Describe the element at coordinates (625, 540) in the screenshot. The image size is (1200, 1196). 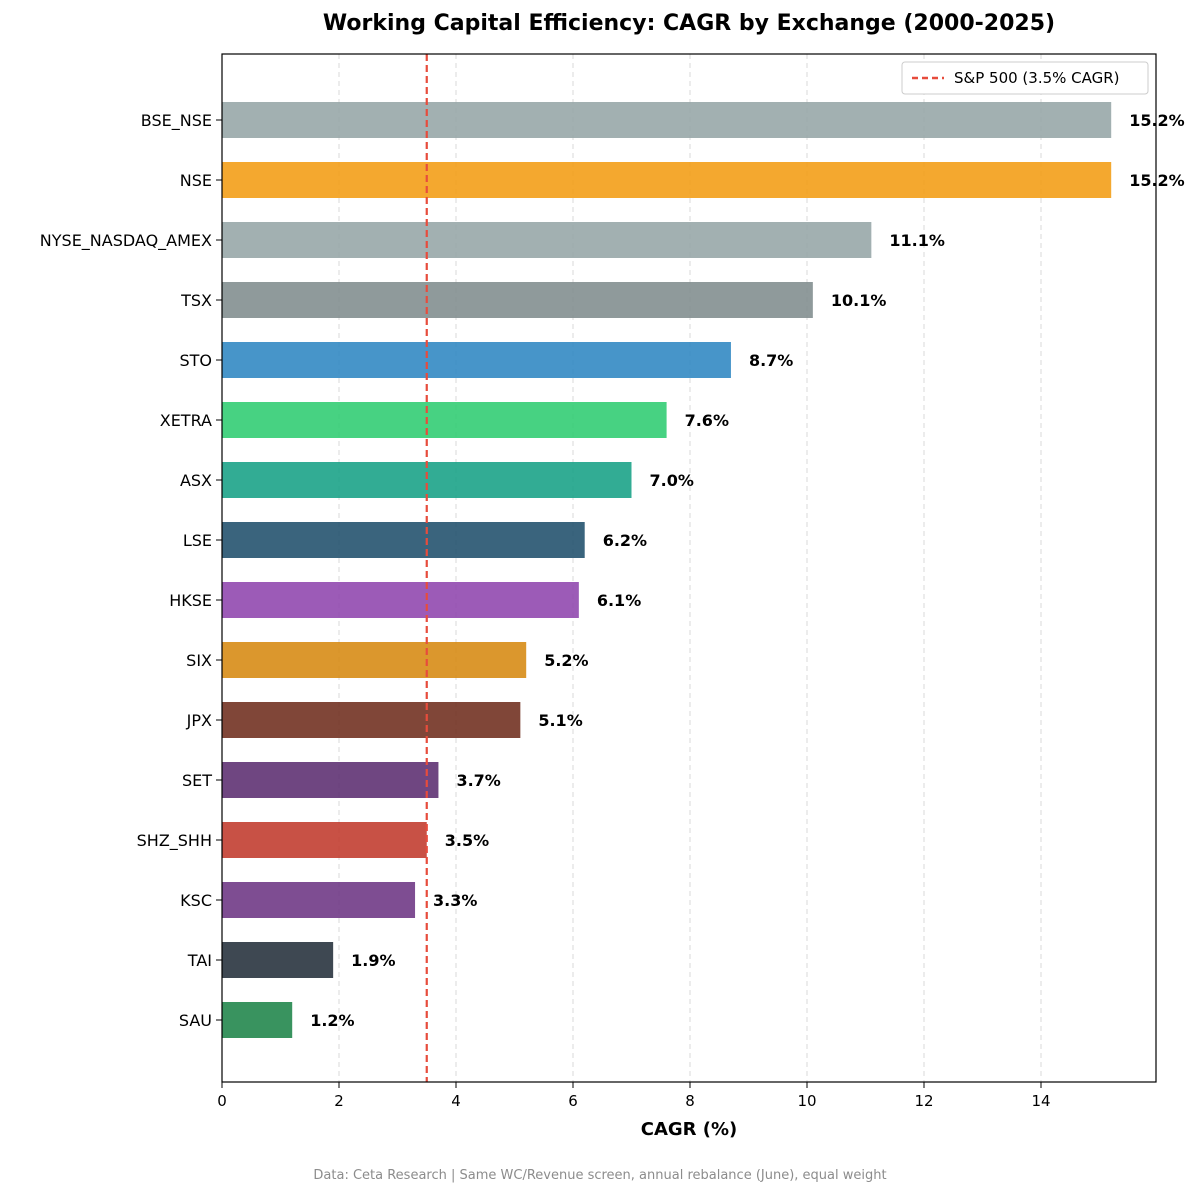
I see `value-label: 6.2%` at that location.